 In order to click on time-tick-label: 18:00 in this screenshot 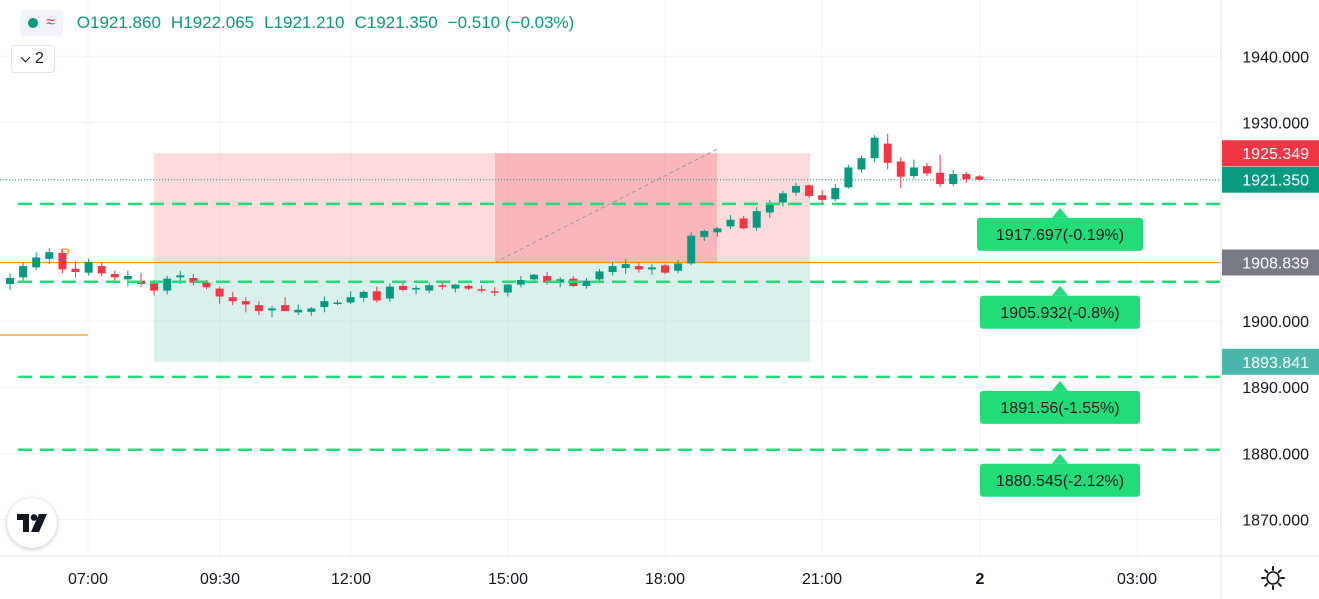, I will do `click(665, 579)`.